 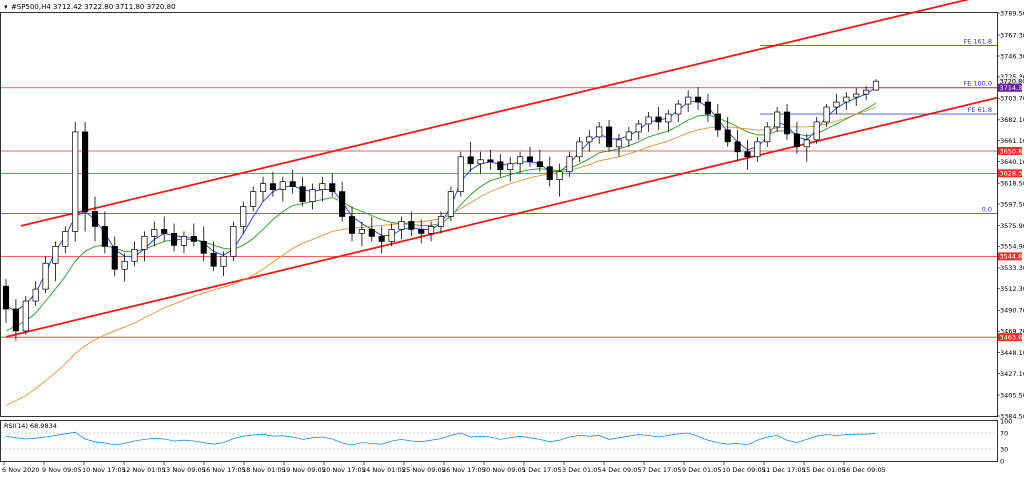 What do you see at coordinates (224, 470) in the screenshot?
I see `time-axis-label: 16 Nov 17:05` at bounding box center [224, 470].